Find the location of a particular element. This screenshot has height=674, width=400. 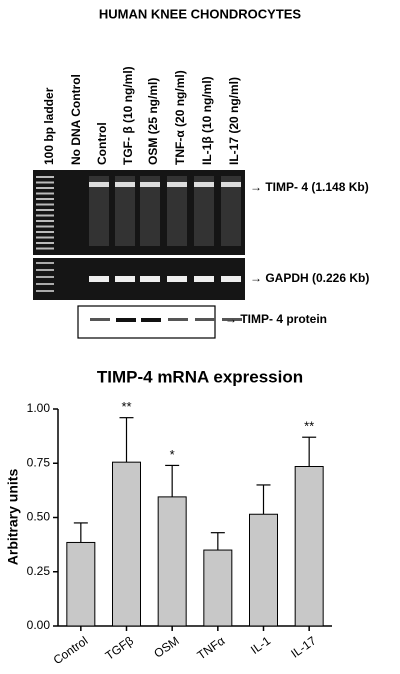

figure-title: HUMAN KNEE CHONDROCYTES is located at coordinates (200, 13).